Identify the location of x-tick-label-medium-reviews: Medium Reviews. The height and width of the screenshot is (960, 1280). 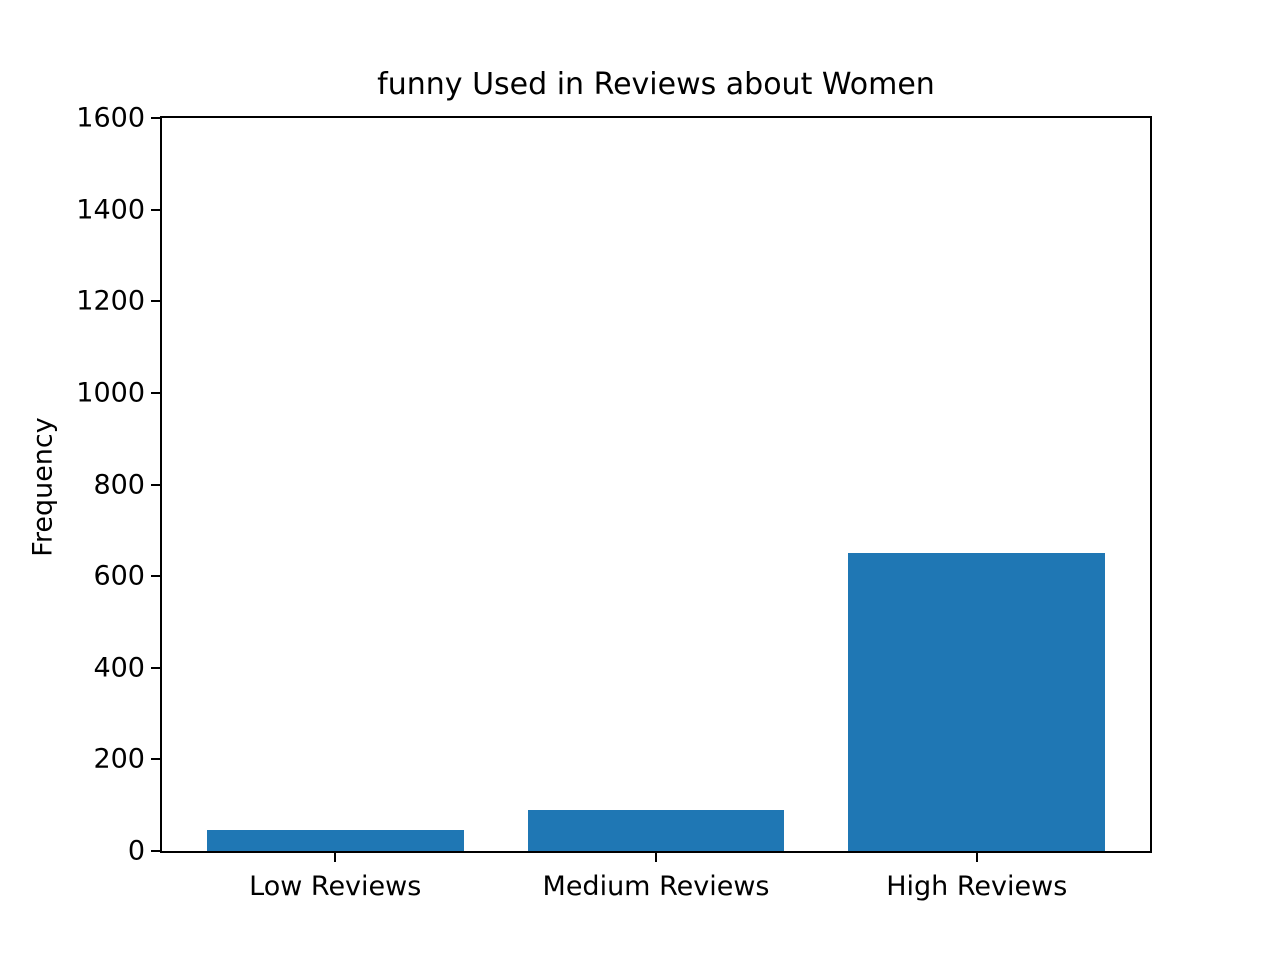
(656, 886).